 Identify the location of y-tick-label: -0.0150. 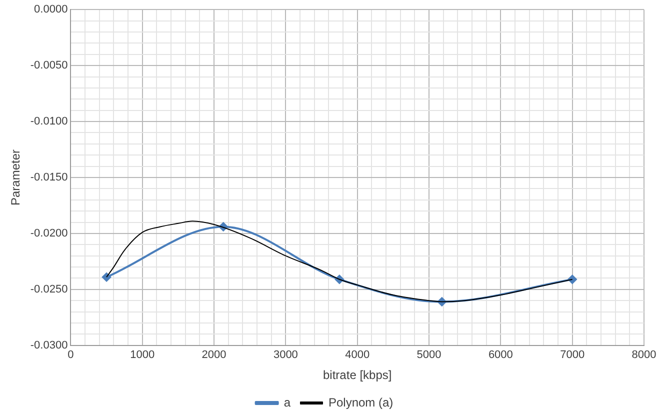
(49, 178).